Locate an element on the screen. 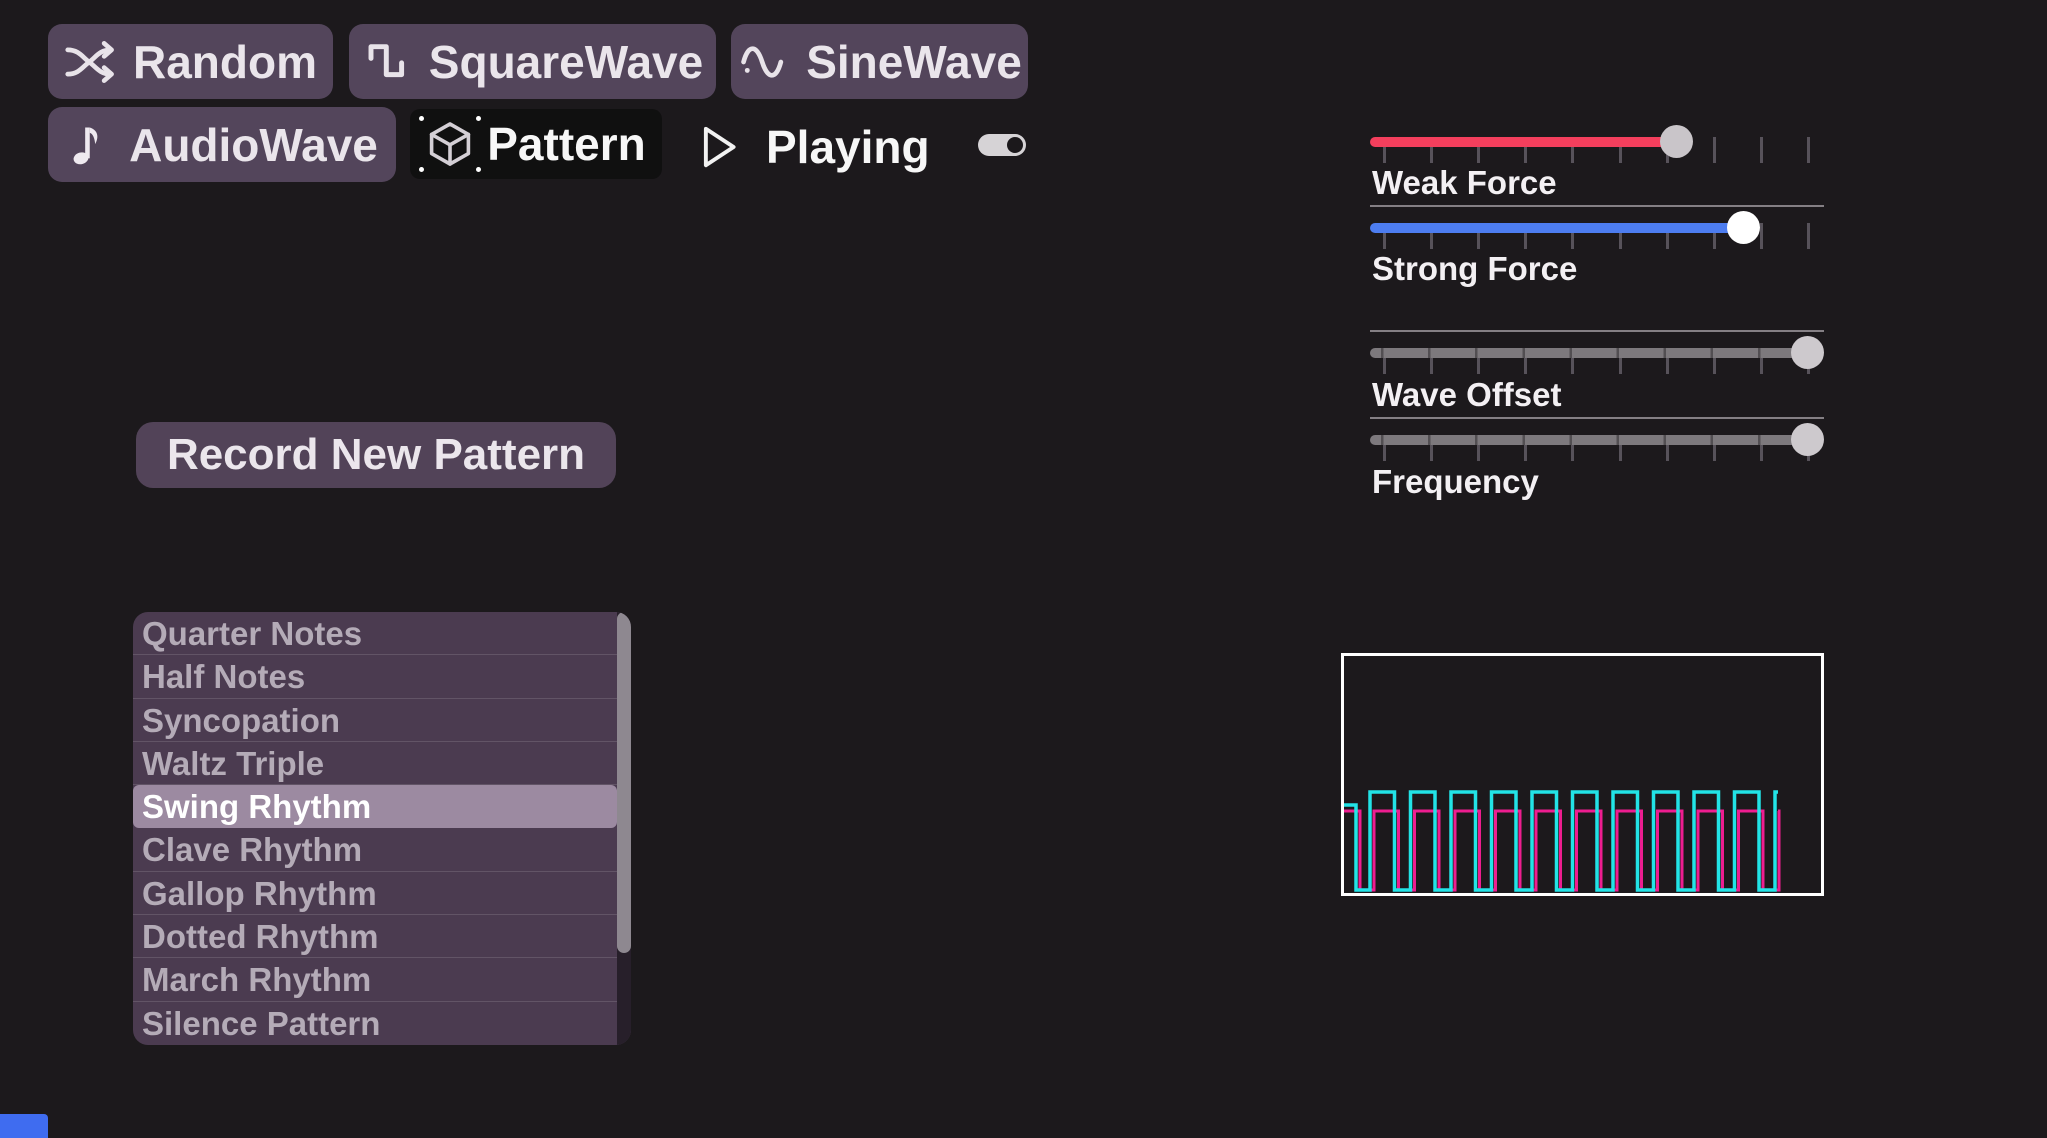 The height and width of the screenshot is (1138, 2047). sine-wave-icon is located at coordinates (762, 61).